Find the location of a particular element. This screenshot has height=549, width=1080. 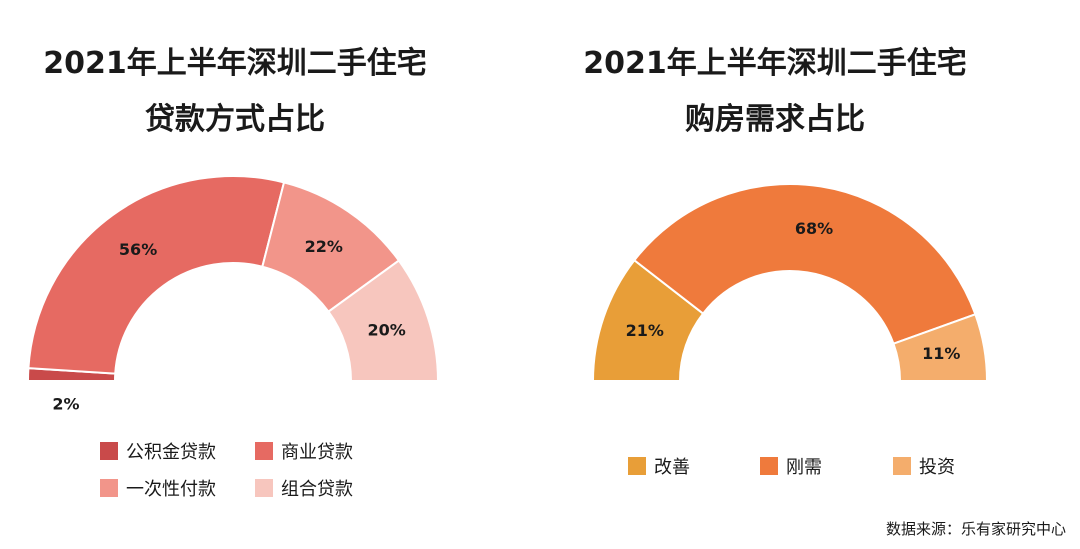

chart-1-slice-0-label: 21% is located at coordinates (645, 330).